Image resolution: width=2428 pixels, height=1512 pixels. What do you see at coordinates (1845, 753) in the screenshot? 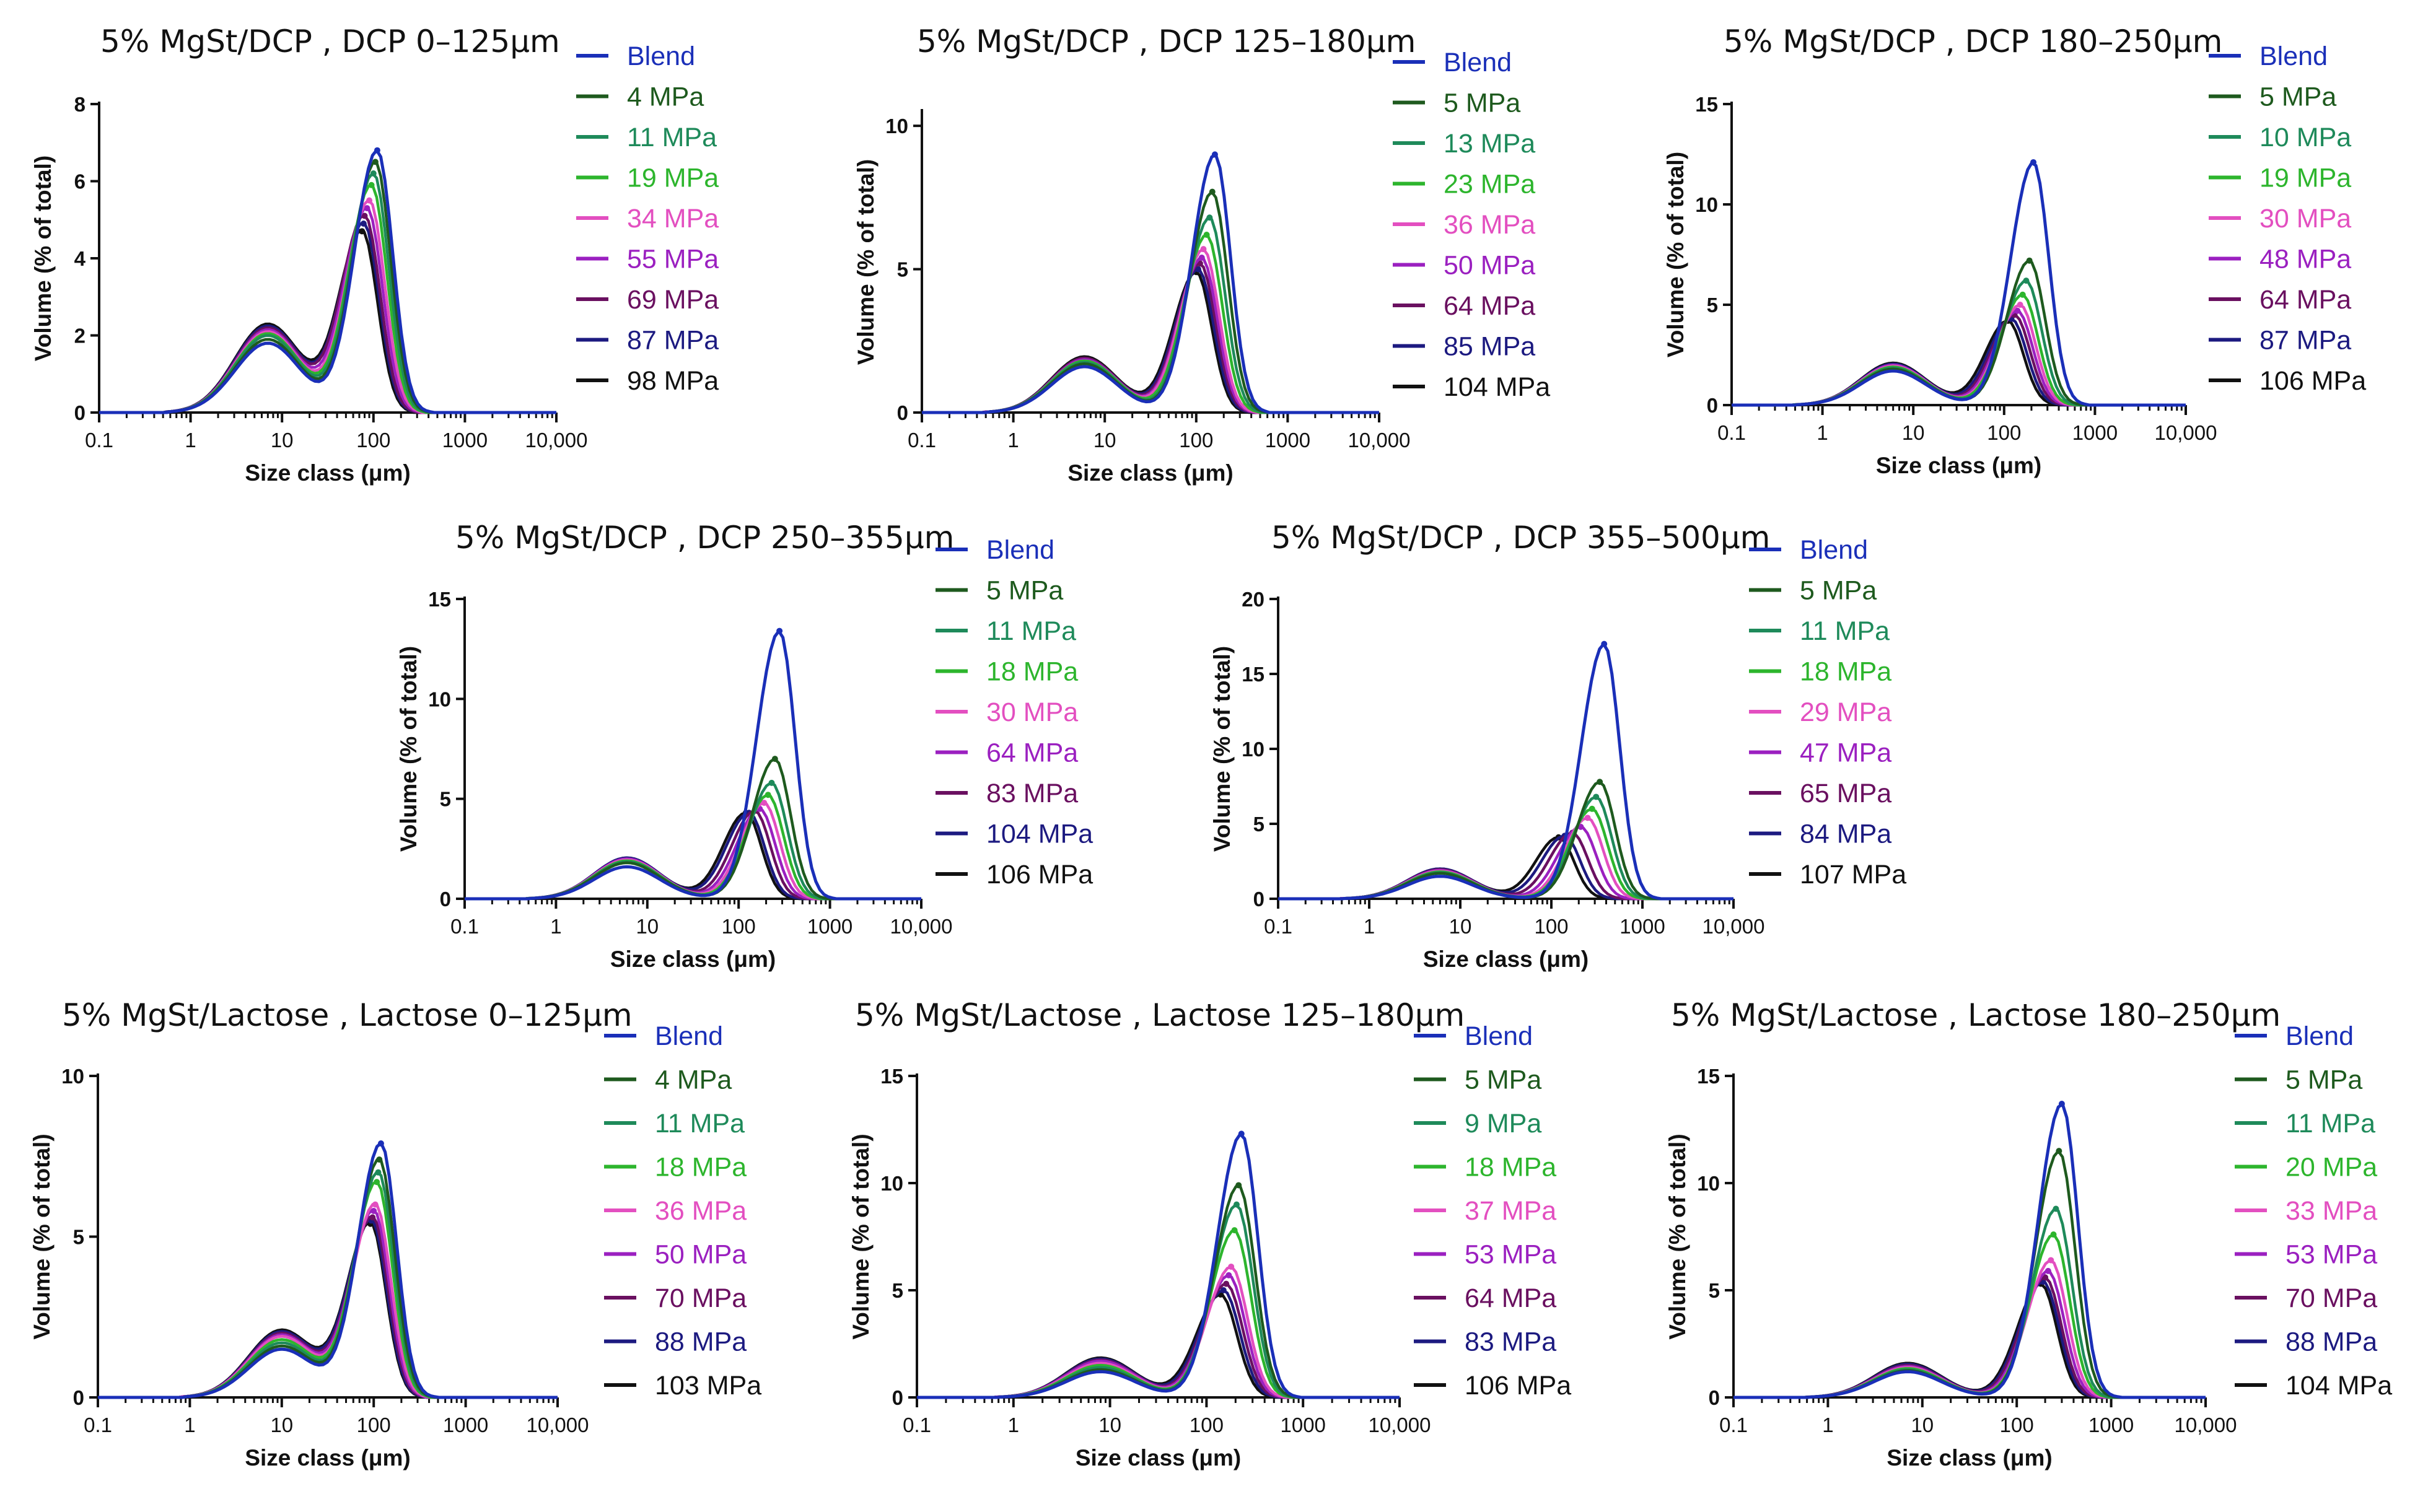
I see `legend-label: 47 MPa` at bounding box center [1845, 753].